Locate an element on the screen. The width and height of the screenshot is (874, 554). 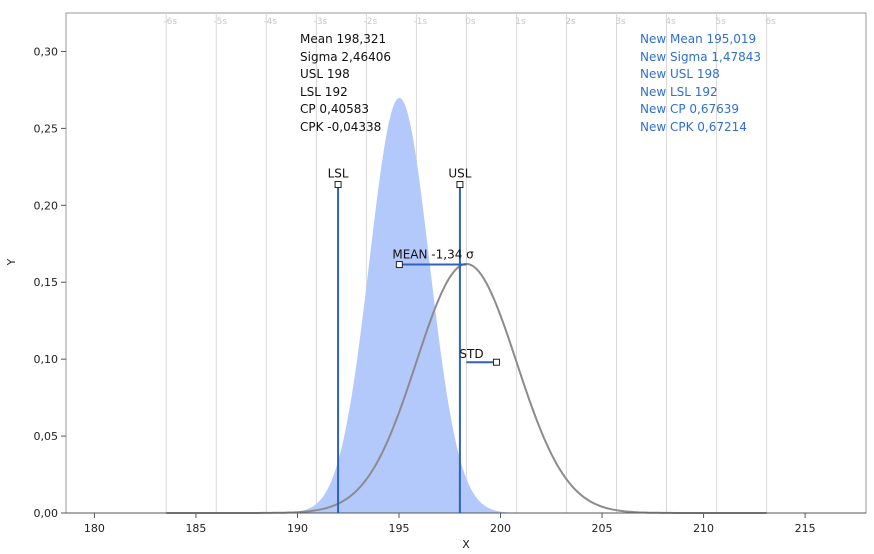
sigma-label: -1s is located at coordinates (421, 22).